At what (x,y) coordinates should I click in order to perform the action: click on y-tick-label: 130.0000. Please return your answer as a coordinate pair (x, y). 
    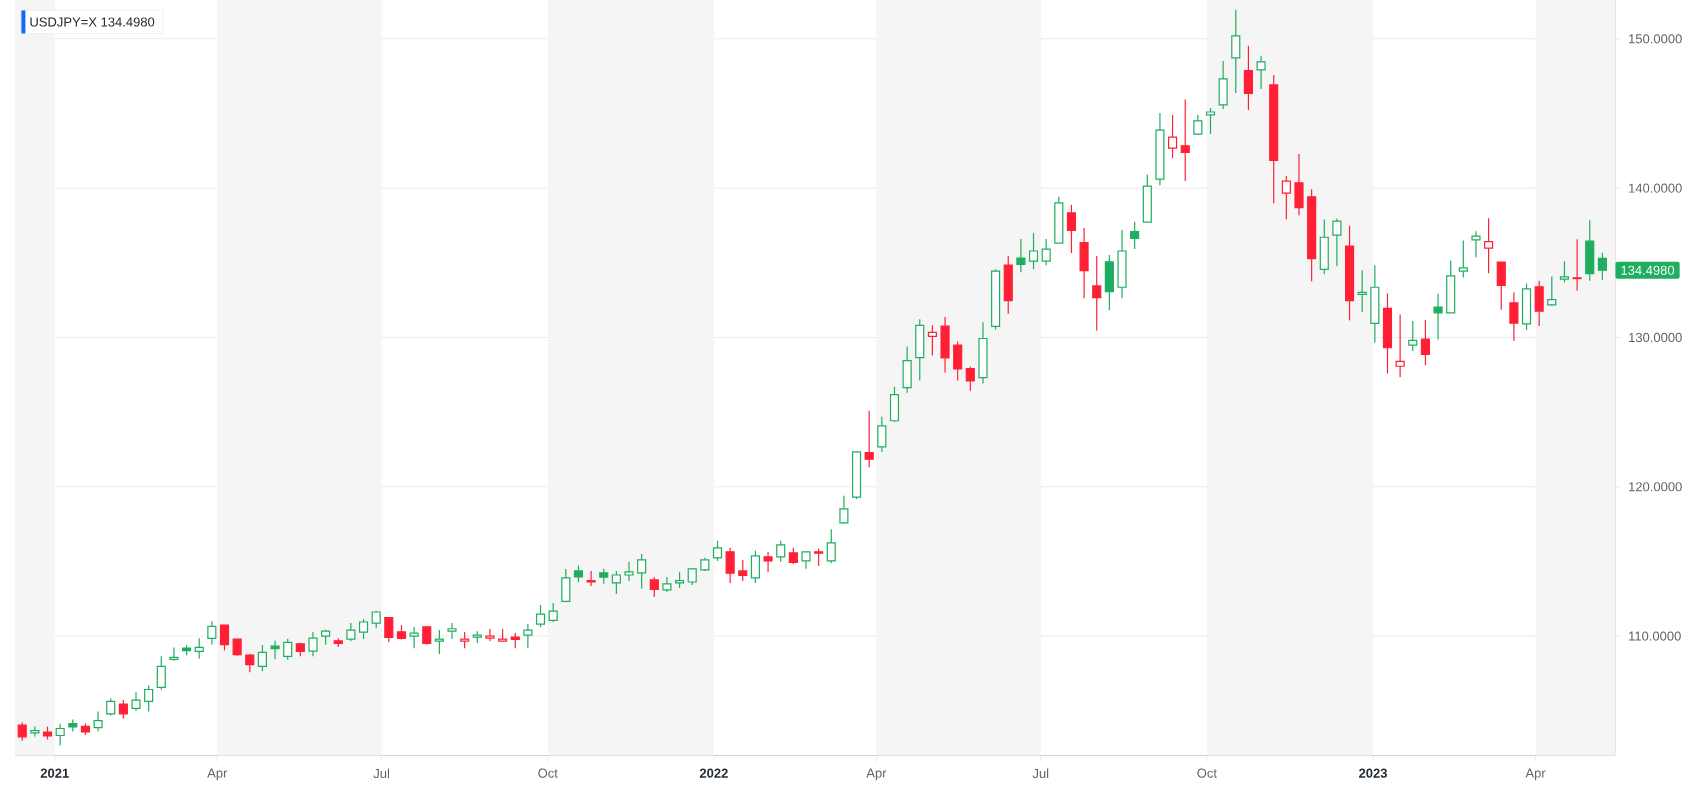
    Looking at the image, I should click on (1655, 337).